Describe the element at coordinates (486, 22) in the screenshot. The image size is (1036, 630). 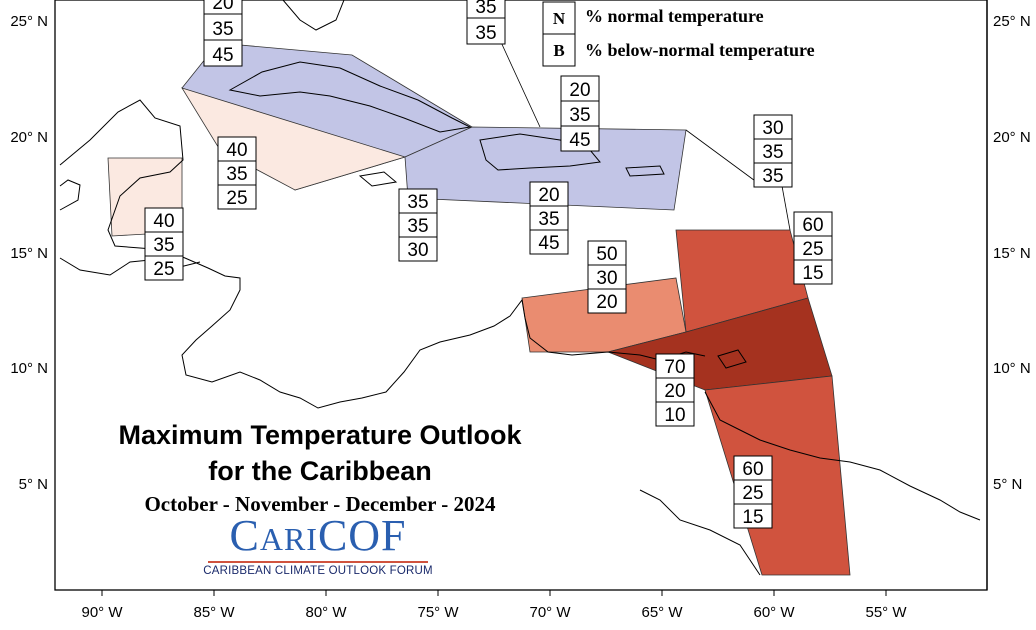
I see `prob-box-top-mid: 35 35` at that location.